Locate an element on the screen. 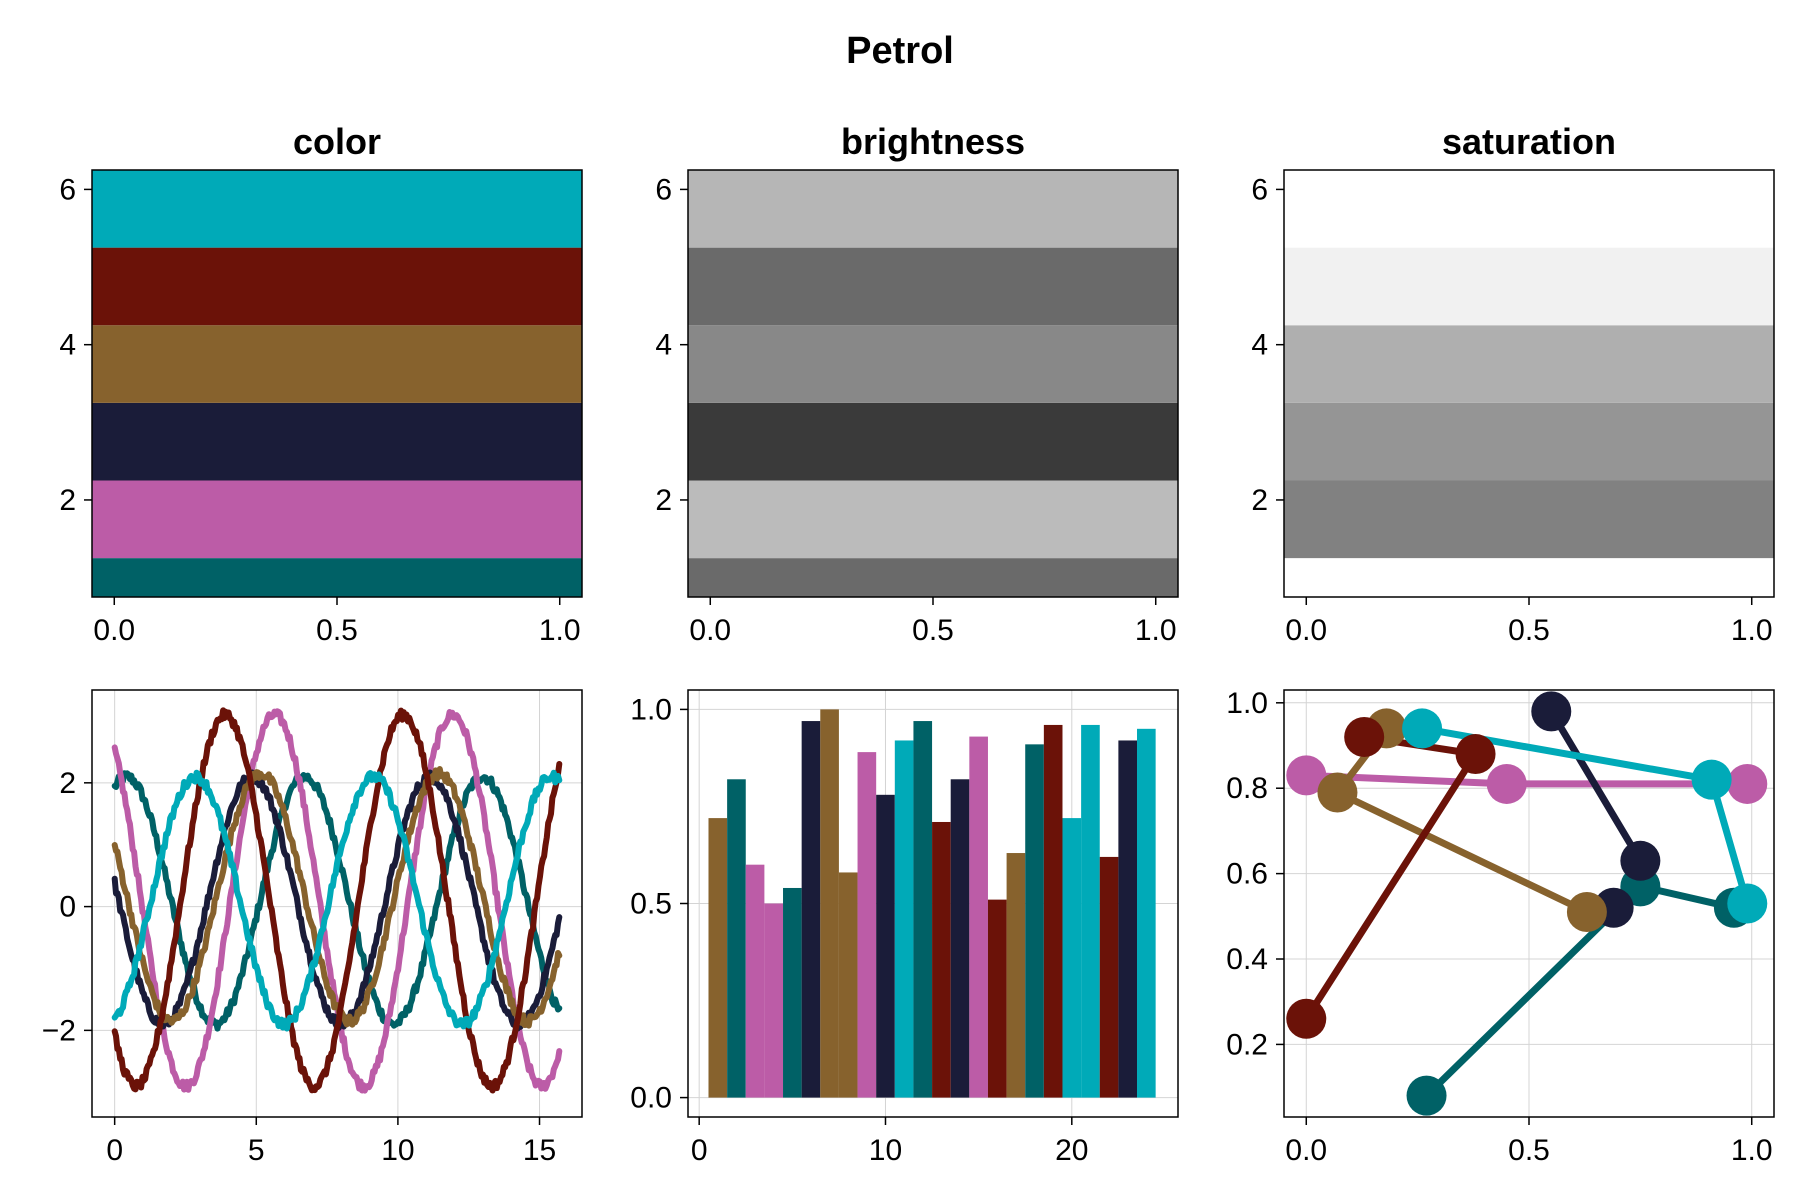  color-panel: 0.0 0.5 1.0 2 4 6 color is located at coordinates (321, 384).